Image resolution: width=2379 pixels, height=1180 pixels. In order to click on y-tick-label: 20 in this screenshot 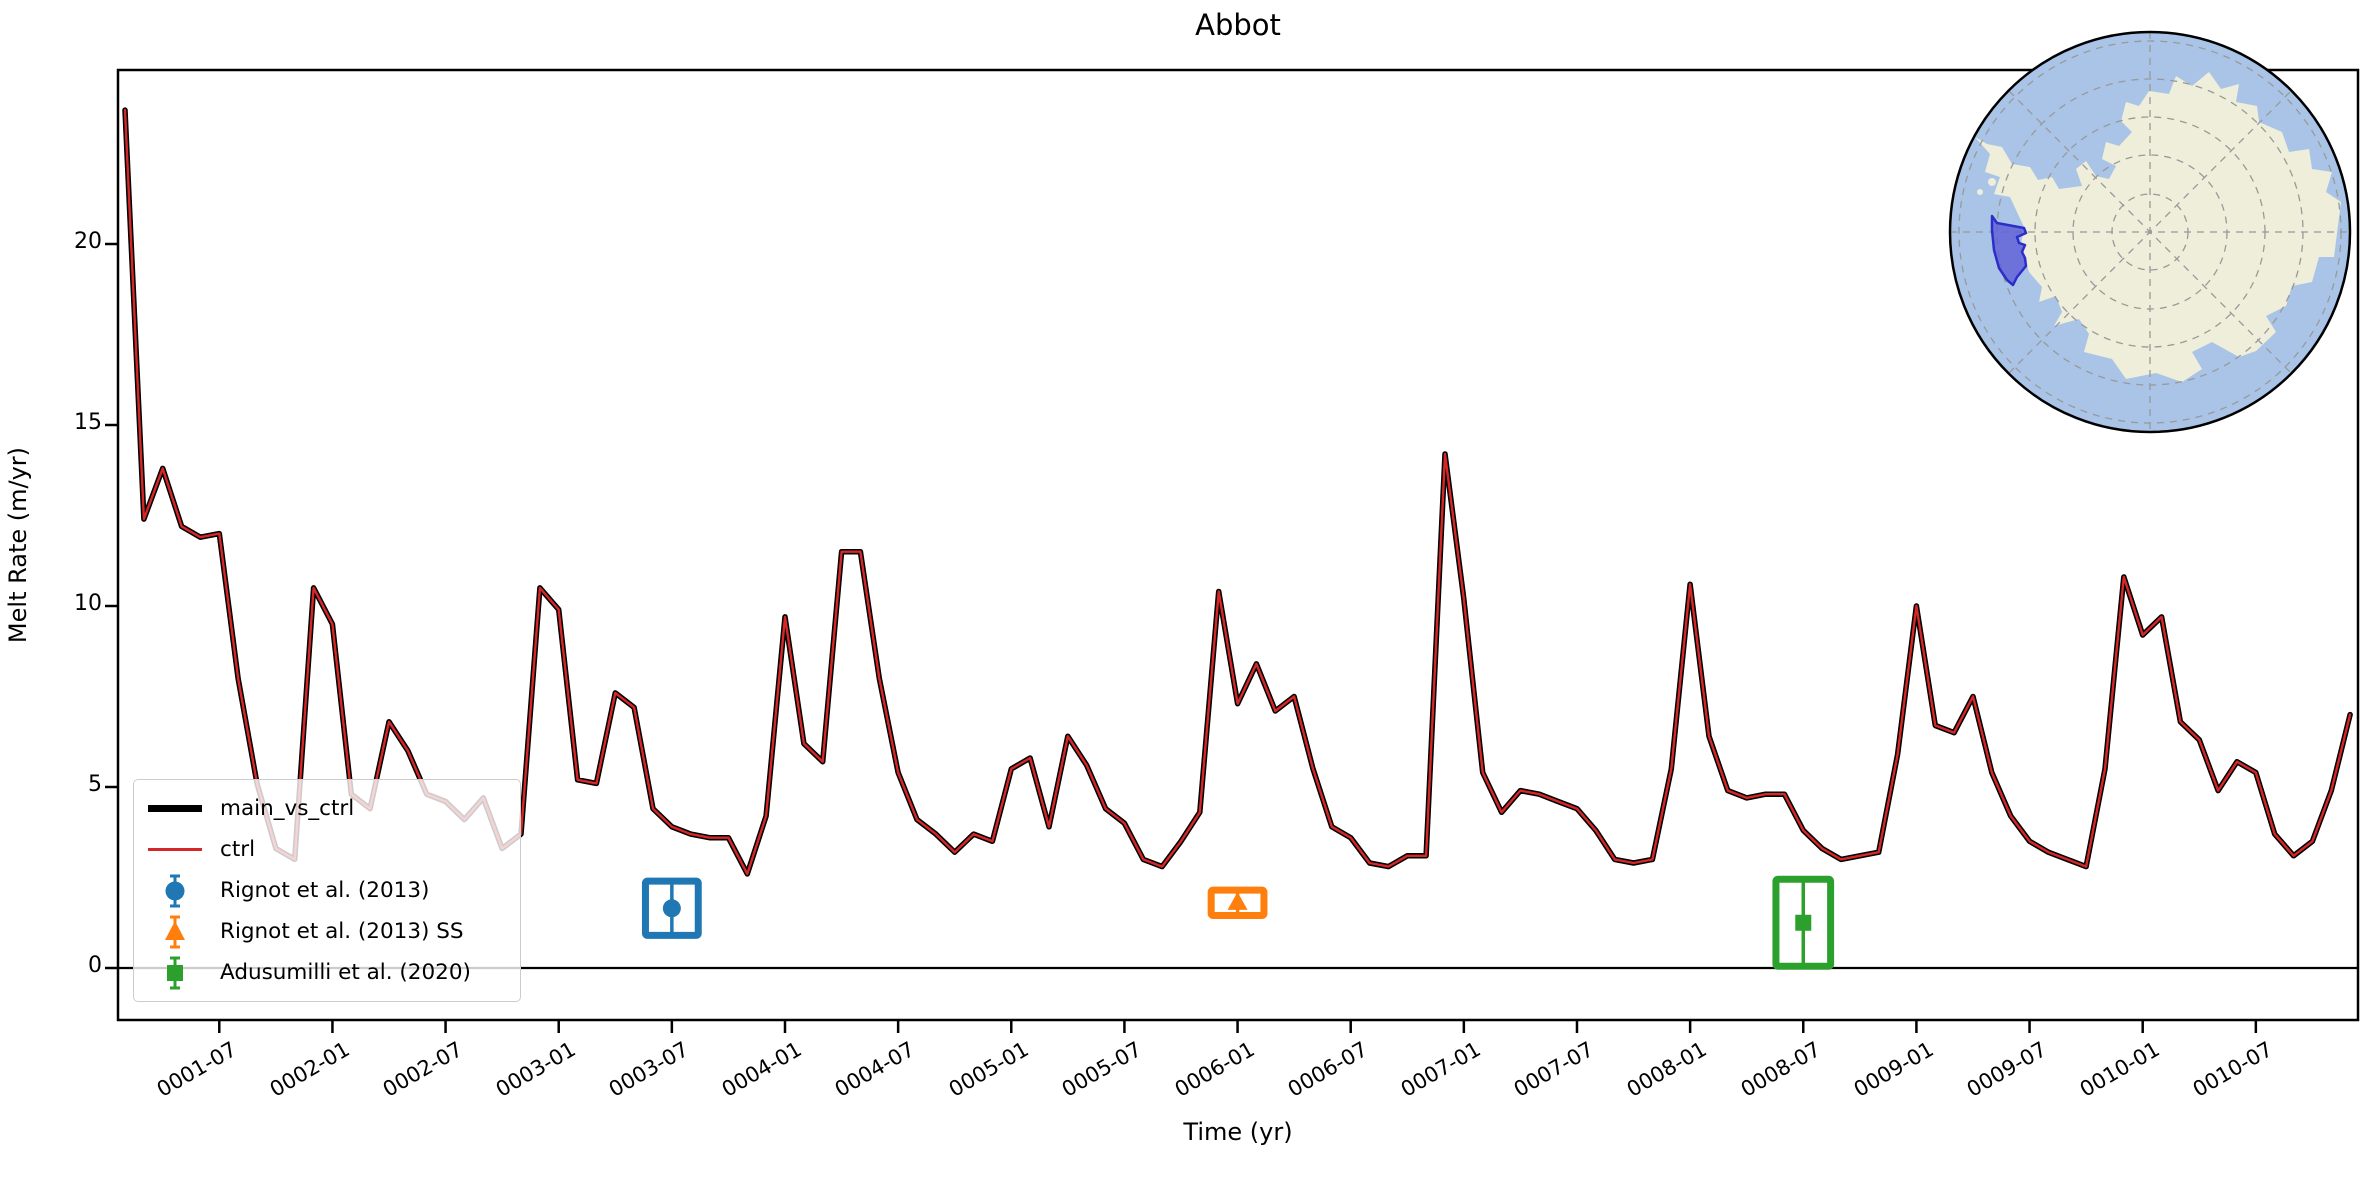, I will do `click(88, 241)`.